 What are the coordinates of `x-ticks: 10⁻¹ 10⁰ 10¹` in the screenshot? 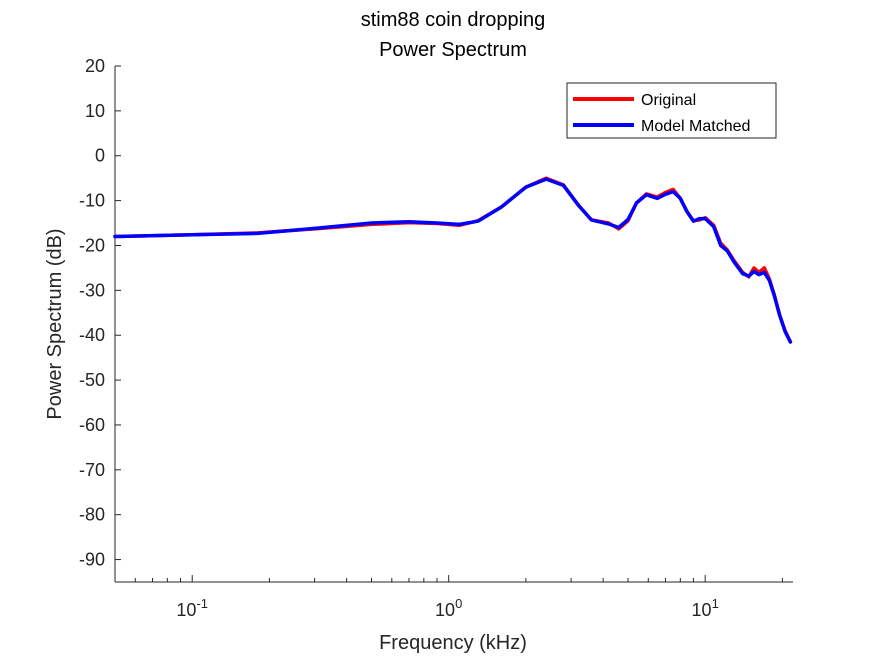 It's located at (448, 597).